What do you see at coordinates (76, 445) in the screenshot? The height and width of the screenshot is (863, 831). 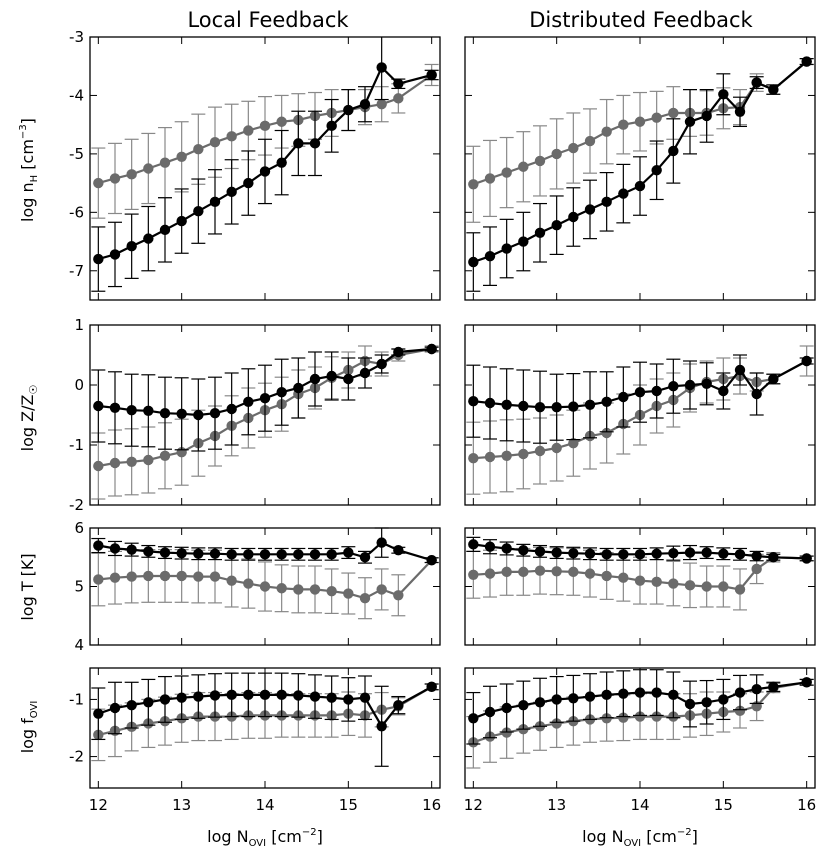 I see `y-tick-label: -1` at bounding box center [76, 445].